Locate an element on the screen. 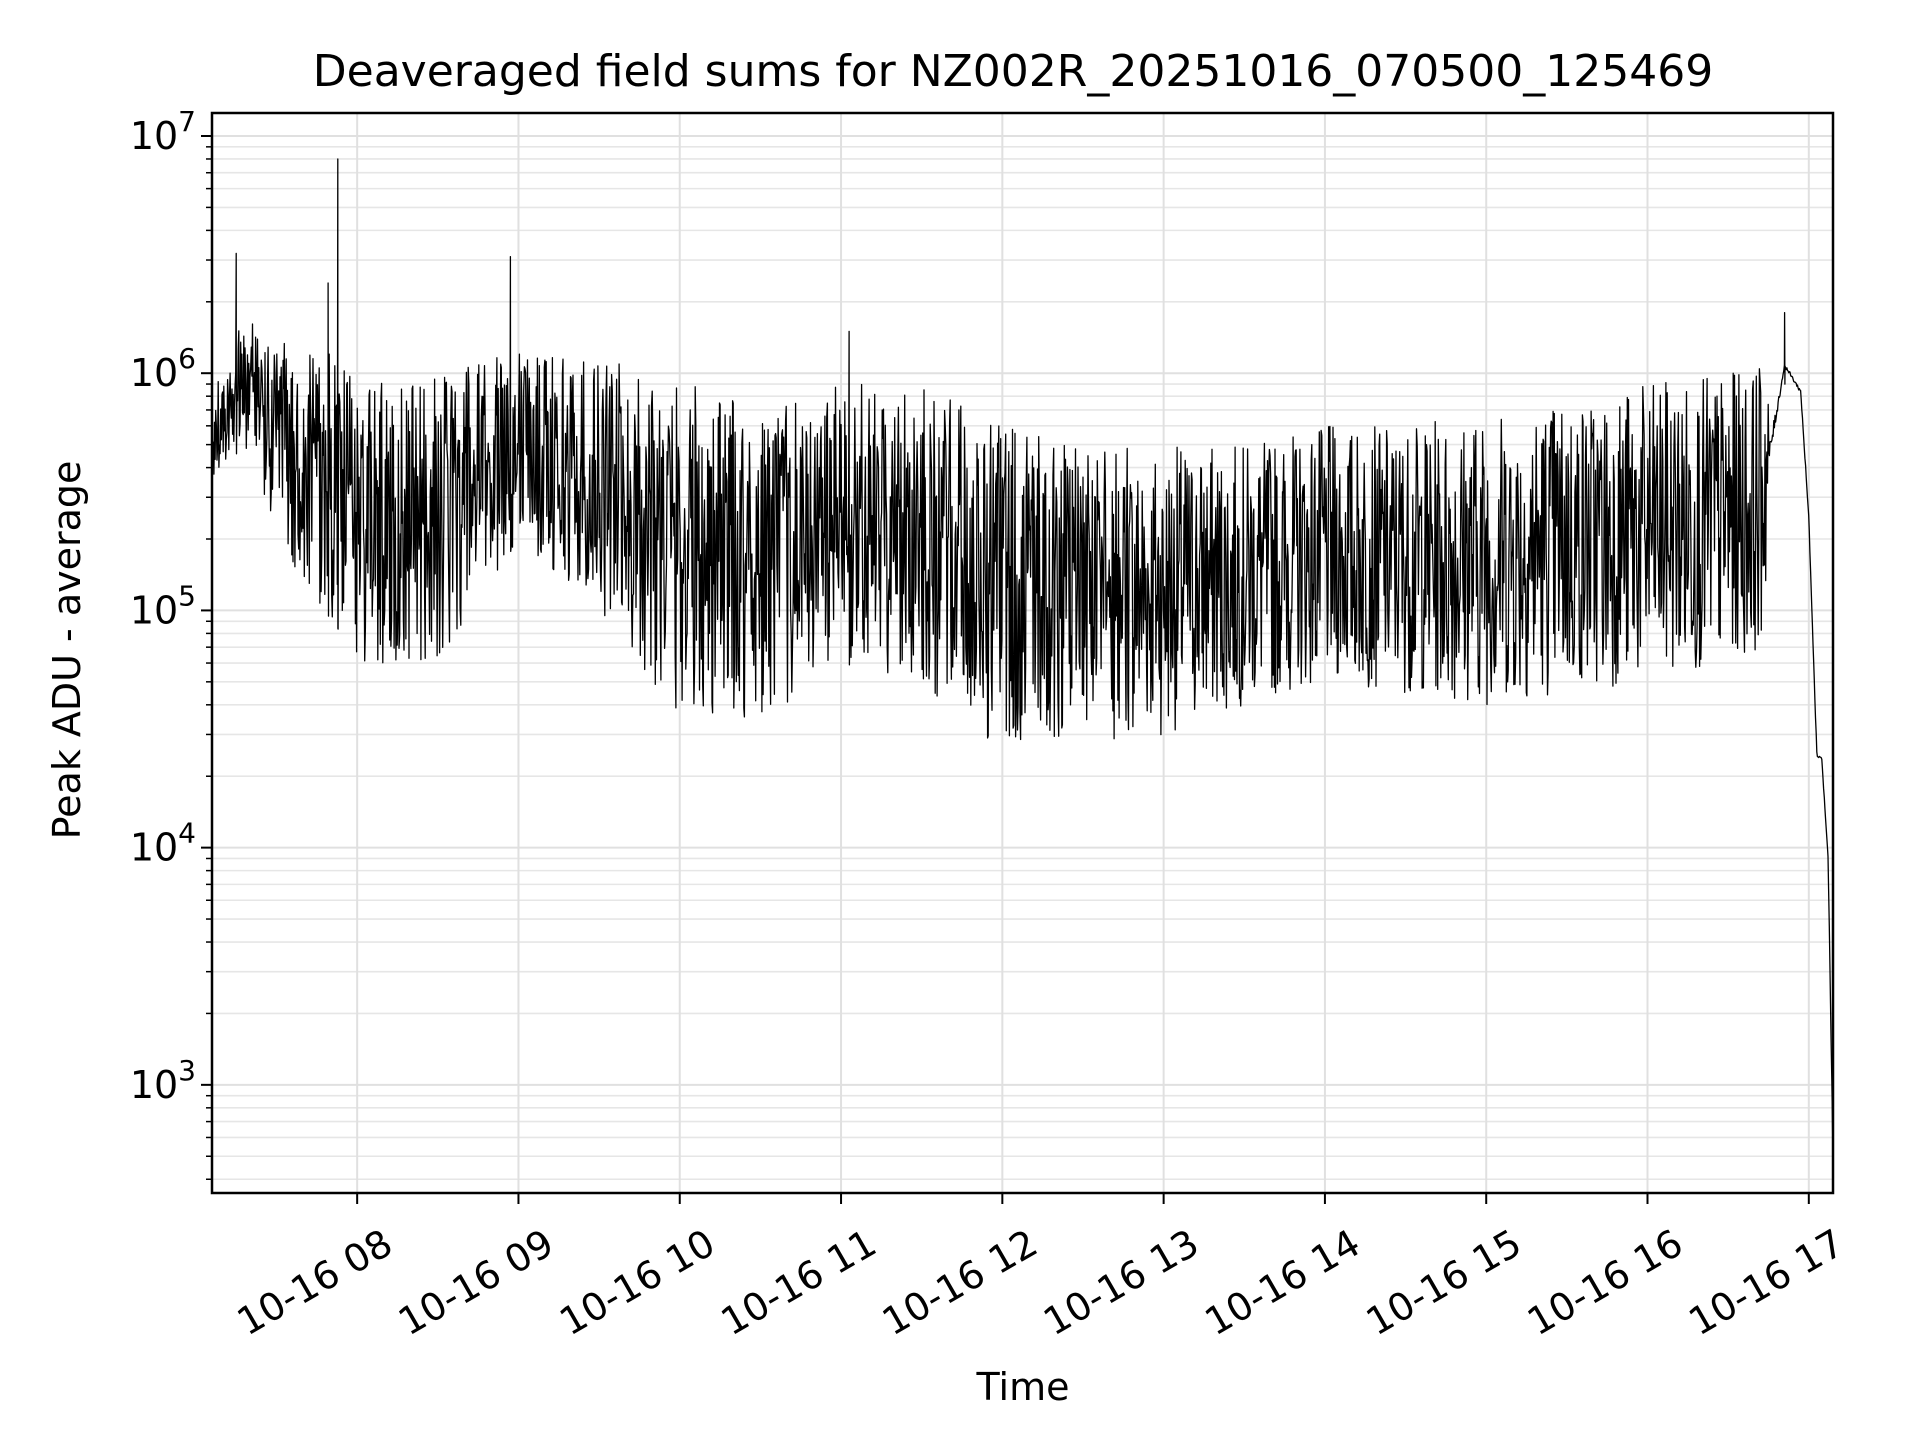 Image resolution: width=1920 pixels, height=1440 pixels. y-tick-label: 10⁴ is located at coordinates (163, 843).